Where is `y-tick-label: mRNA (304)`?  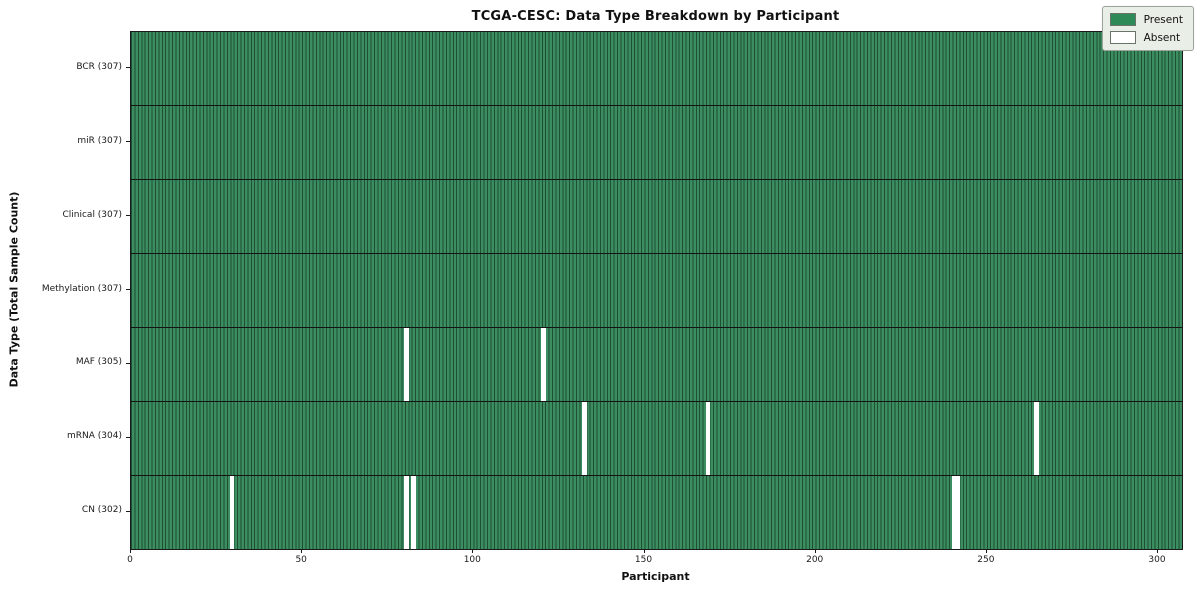
y-tick-label: mRNA (304) is located at coordinates (94, 436).